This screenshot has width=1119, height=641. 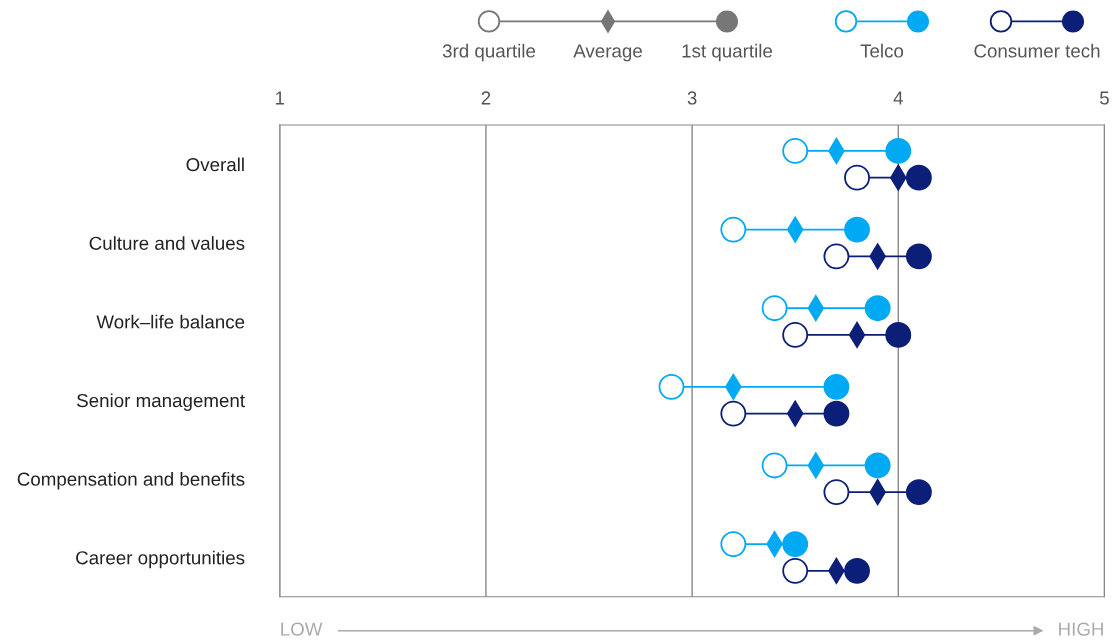 I want to click on y-tick-label: Compensation and benefits, so click(x=131, y=481).